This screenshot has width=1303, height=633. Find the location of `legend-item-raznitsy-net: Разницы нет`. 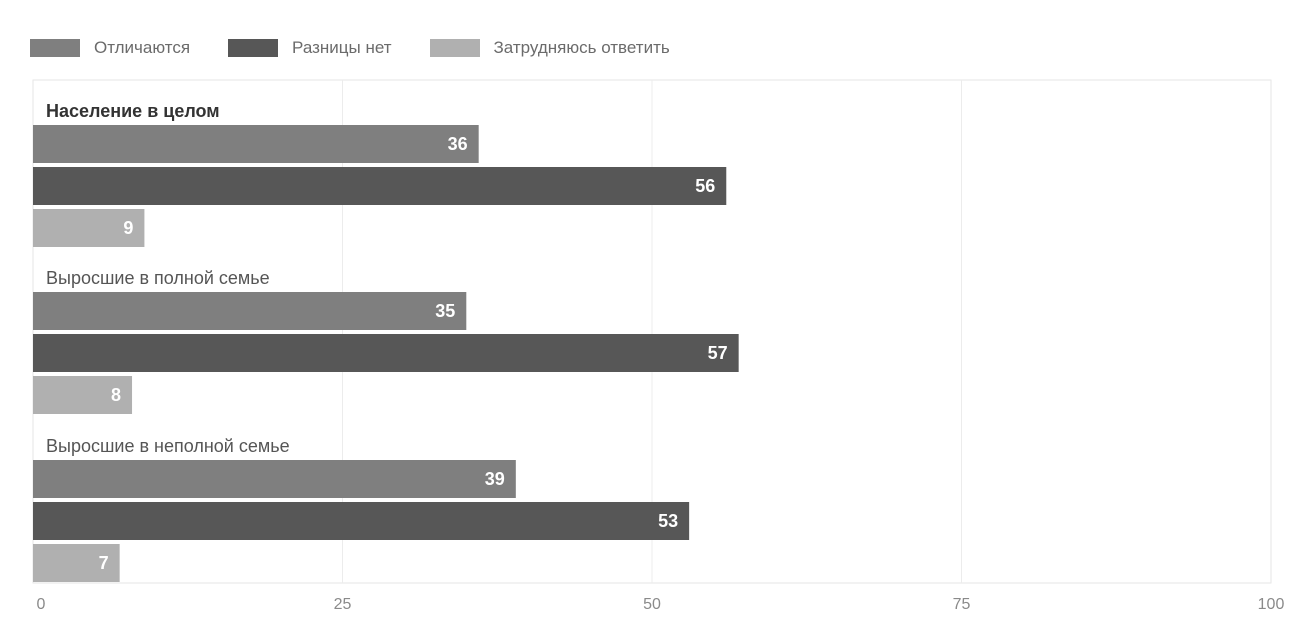

legend-item-raznitsy-net: Разницы нет is located at coordinates (310, 48).